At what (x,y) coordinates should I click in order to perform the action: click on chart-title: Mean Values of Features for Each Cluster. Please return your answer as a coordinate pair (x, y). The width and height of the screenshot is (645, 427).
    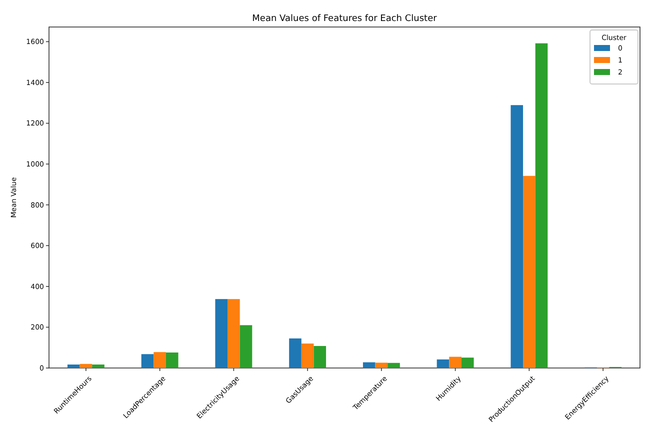
    Looking at the image, I should click on (345, 19).